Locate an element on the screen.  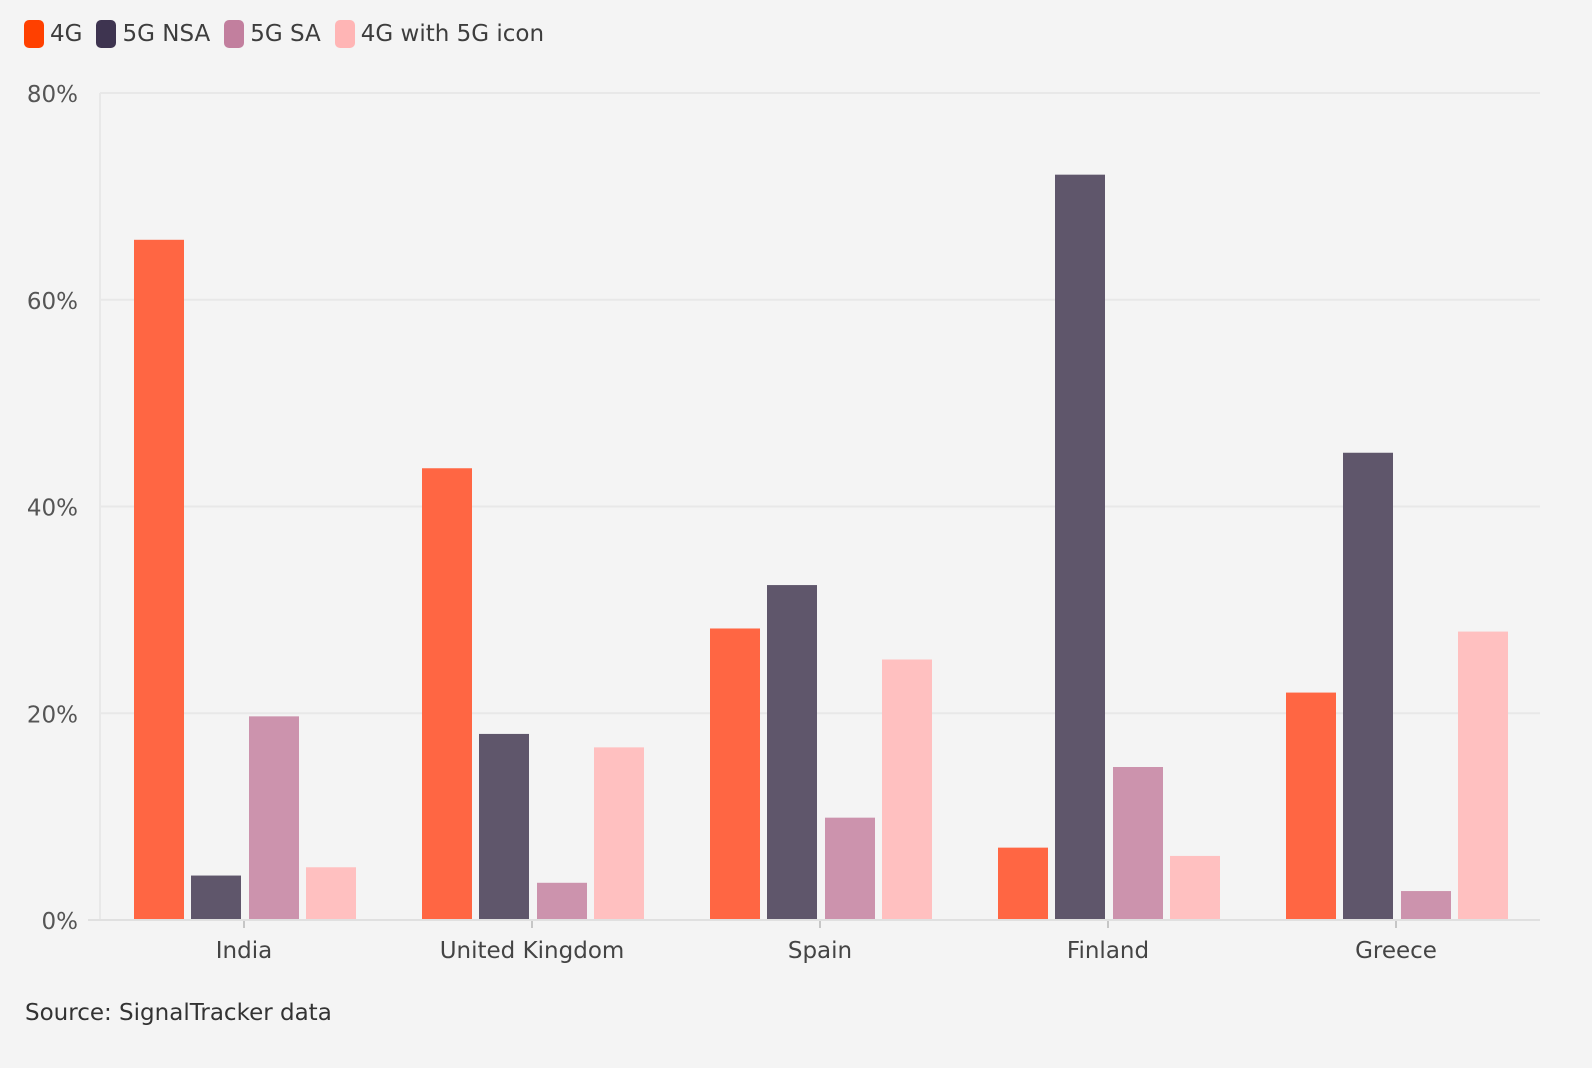
x-tick-label: Finland is located at coordinates (1108, 951).